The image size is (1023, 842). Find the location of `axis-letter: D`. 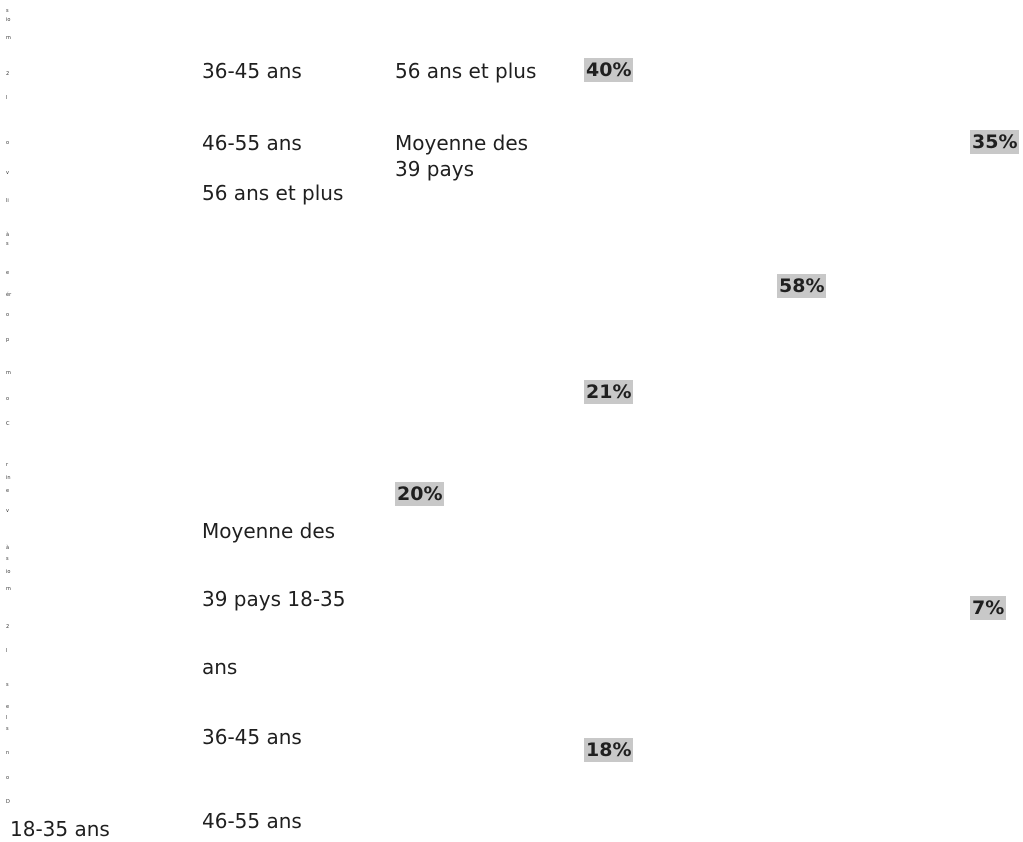

axis-letter: D is located at coordinates (8, 802).